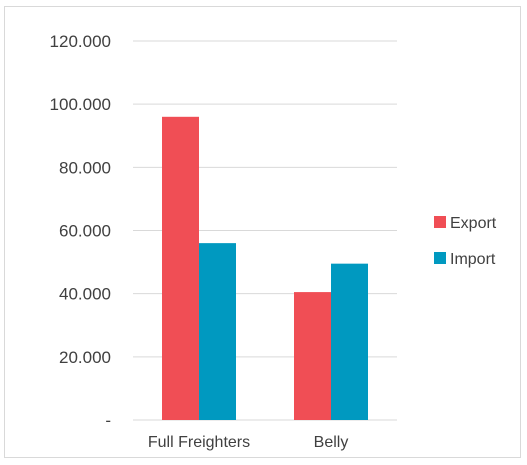  Describe the element at coordinates (108, 420) in the screenshot. I see `y-tick-label: -` at that location.